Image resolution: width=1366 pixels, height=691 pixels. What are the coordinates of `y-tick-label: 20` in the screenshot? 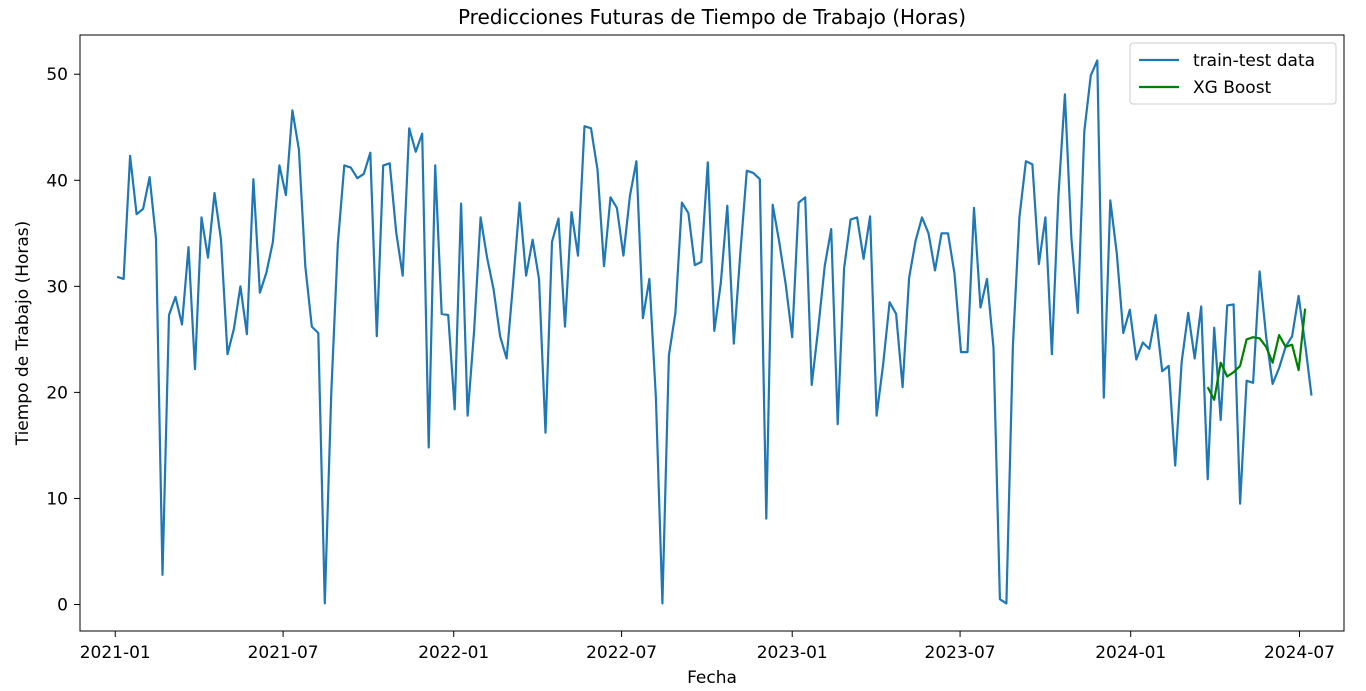 It's located at (57, 393).